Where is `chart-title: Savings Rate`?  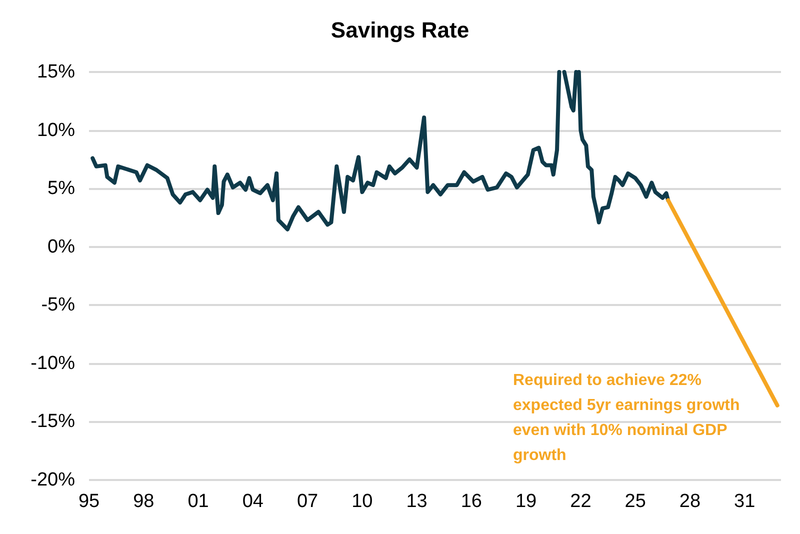
chart-title: Savings Rate is located at coordinates (400, 30).